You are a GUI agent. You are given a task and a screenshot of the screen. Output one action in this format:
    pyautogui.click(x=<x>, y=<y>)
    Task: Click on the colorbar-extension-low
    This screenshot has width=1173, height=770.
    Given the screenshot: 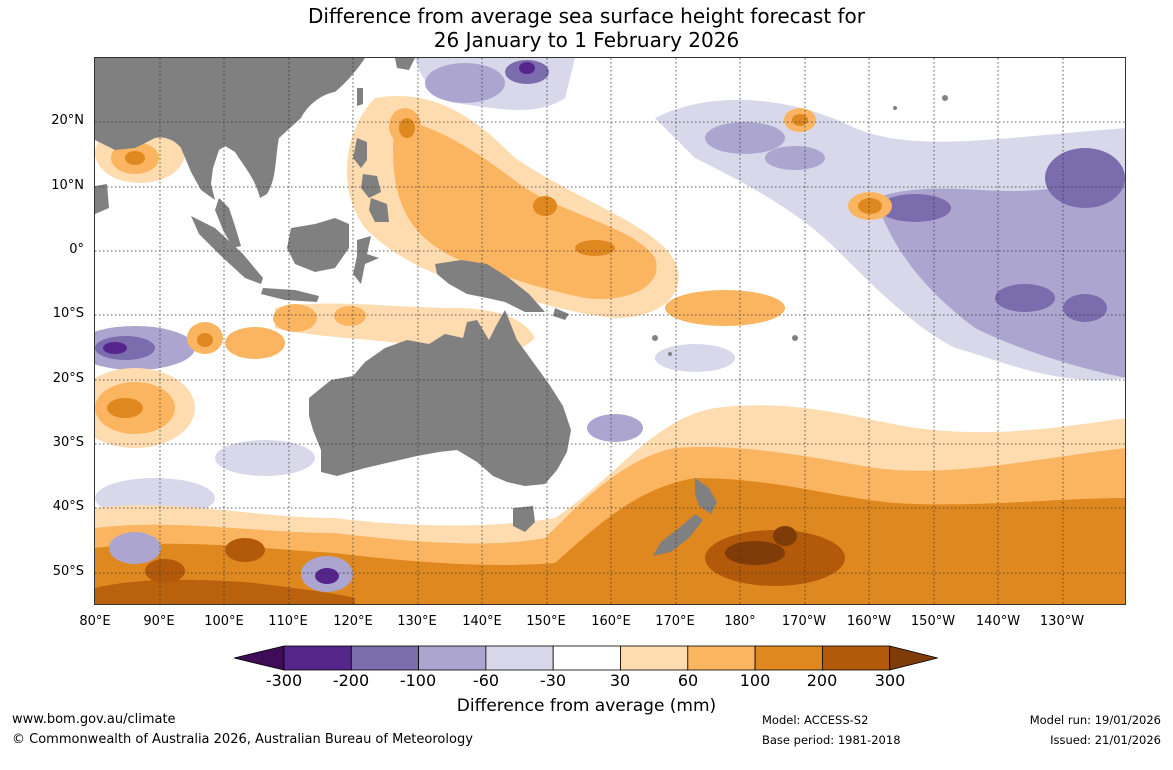 What is the action you would take?
    pyautogui.click(x=259, y=658)
    